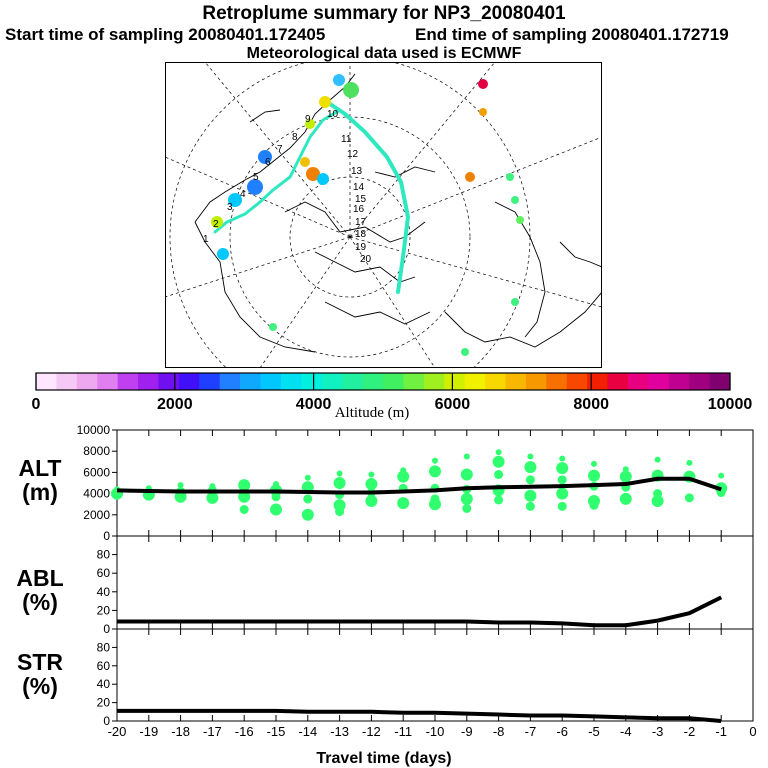 The height and width of the screenshot is (768, 768). I want to click on day-label: 8, so click(295, 137).